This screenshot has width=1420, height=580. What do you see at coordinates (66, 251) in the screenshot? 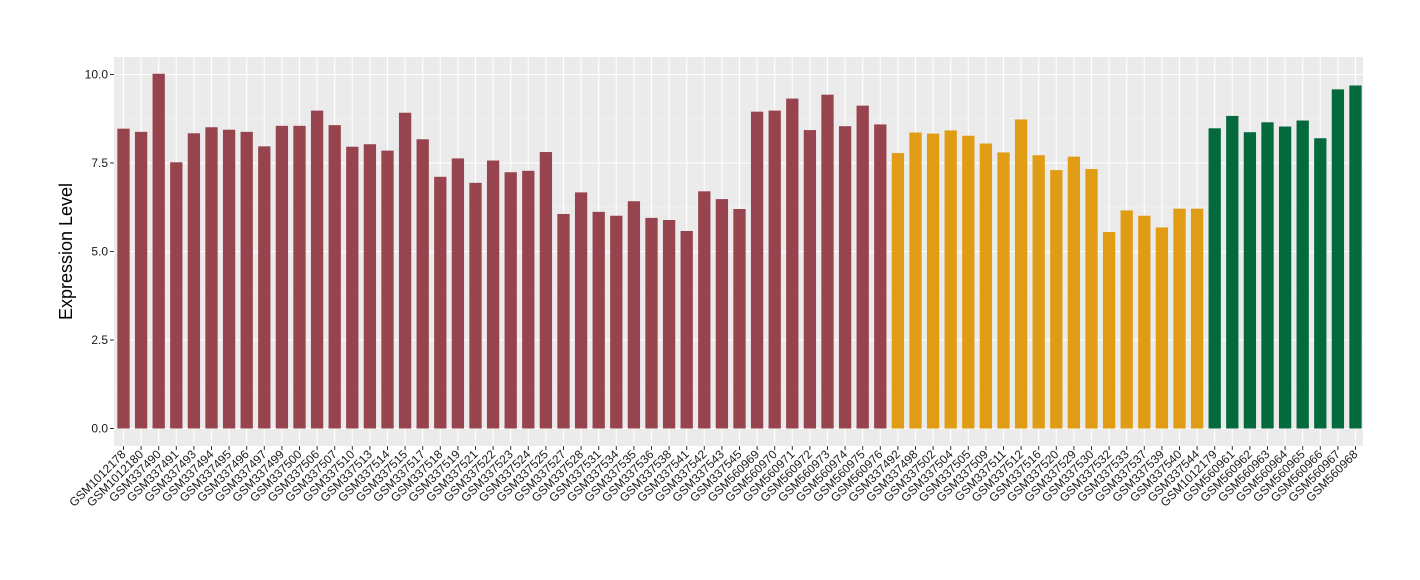
I see `y-axis-title: Expression Level` at bounding box center [66, 251].